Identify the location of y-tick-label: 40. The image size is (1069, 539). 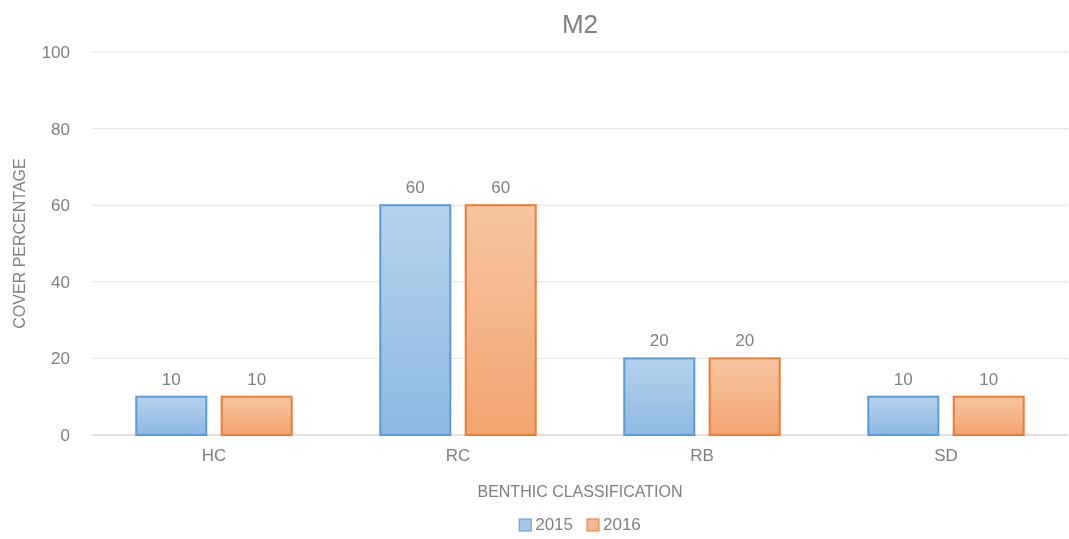
(60, 282).